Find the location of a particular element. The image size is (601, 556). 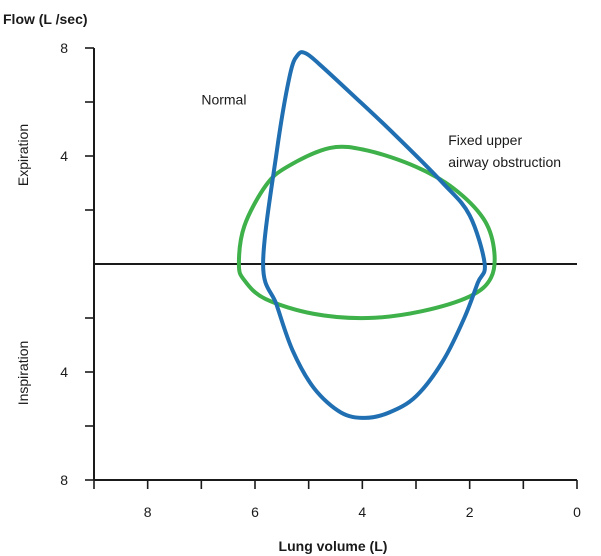

y-axis-title: Flow (L /sec) is located at coordinates (45, 19).